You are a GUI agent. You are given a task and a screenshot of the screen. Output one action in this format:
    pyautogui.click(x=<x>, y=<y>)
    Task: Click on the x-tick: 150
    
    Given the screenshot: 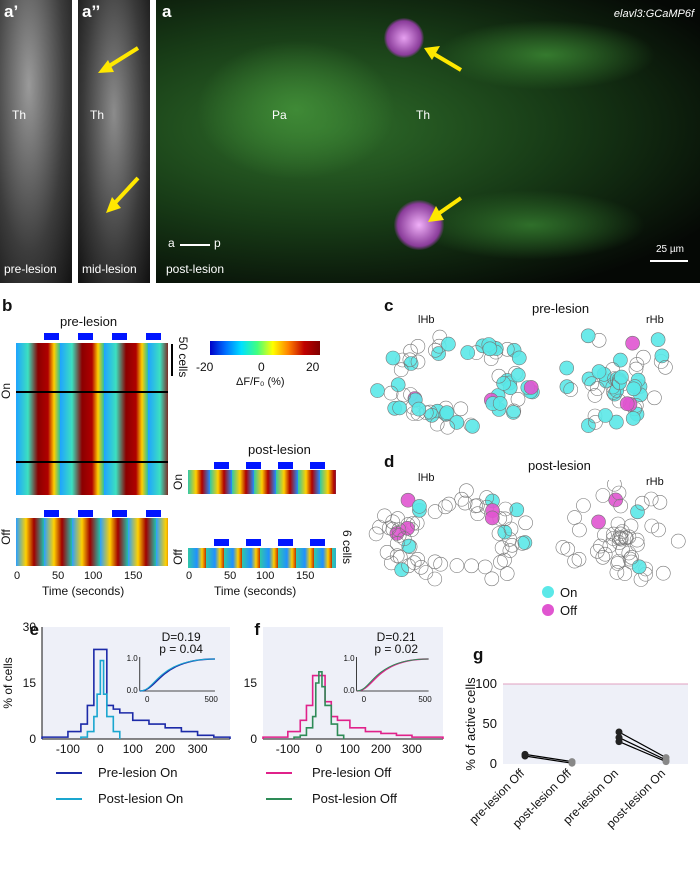 What is the action you would take?
    pyautogui.click(x=133, y=576)
    